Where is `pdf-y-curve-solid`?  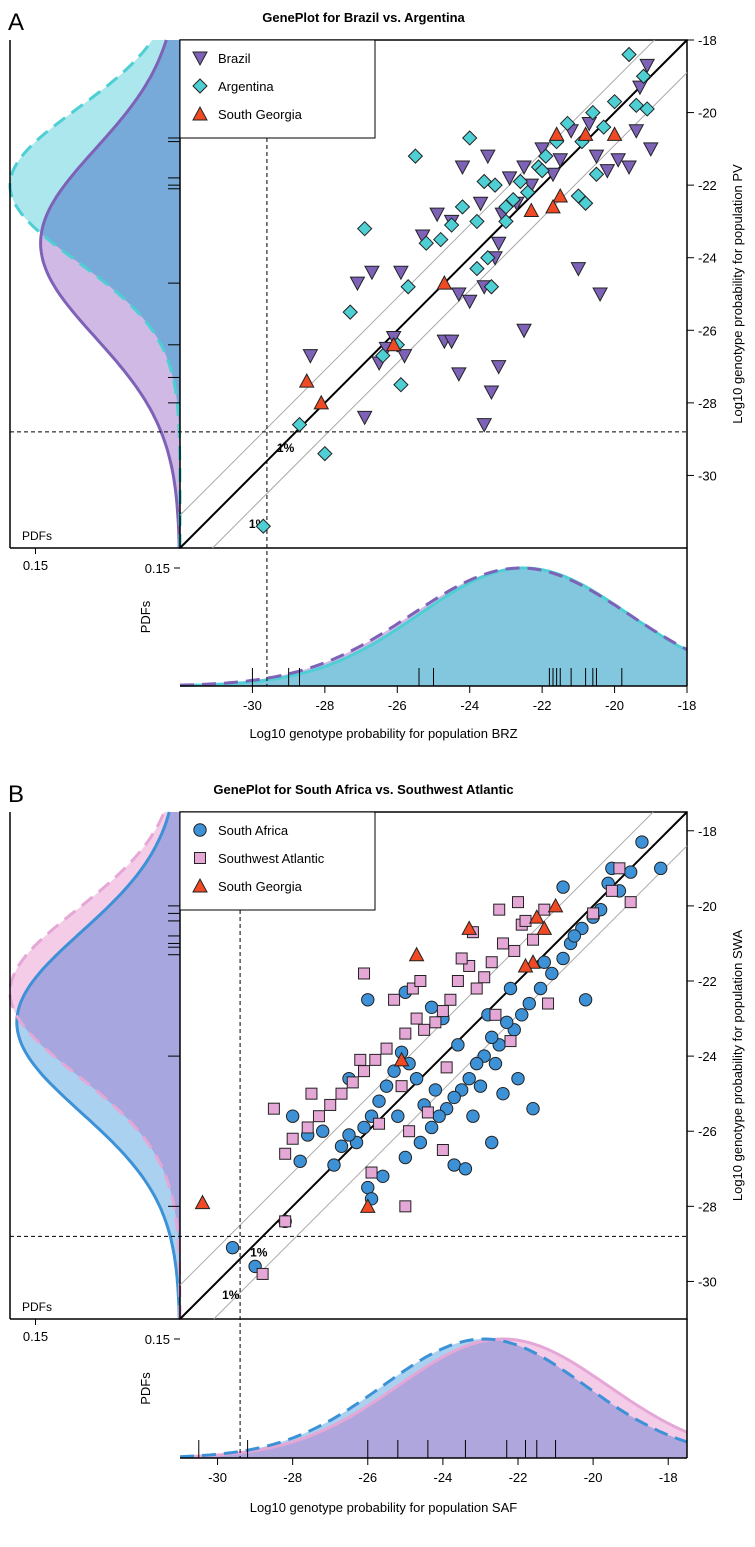 pdf-y-curve-solid is located at coordinates (98, 1065).